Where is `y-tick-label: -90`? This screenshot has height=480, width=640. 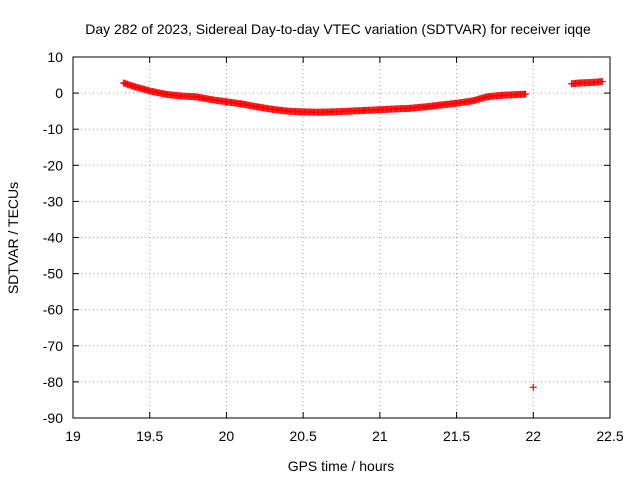
y-tick-label: -90 is located at coordinates (53, 418).